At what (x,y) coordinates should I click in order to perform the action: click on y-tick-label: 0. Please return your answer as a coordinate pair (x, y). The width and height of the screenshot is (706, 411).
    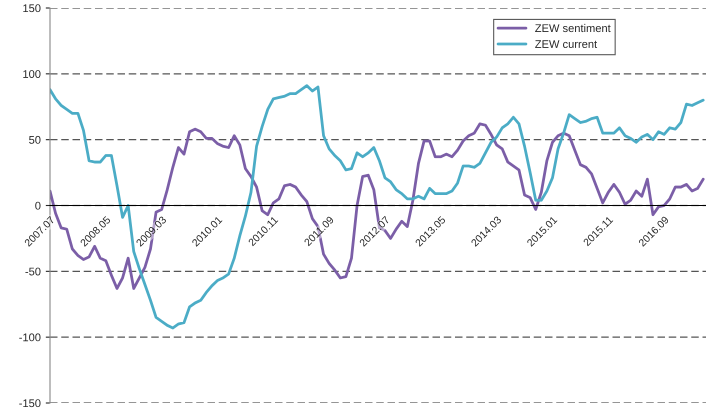
    Looking at the image, I should click on (38, 206).